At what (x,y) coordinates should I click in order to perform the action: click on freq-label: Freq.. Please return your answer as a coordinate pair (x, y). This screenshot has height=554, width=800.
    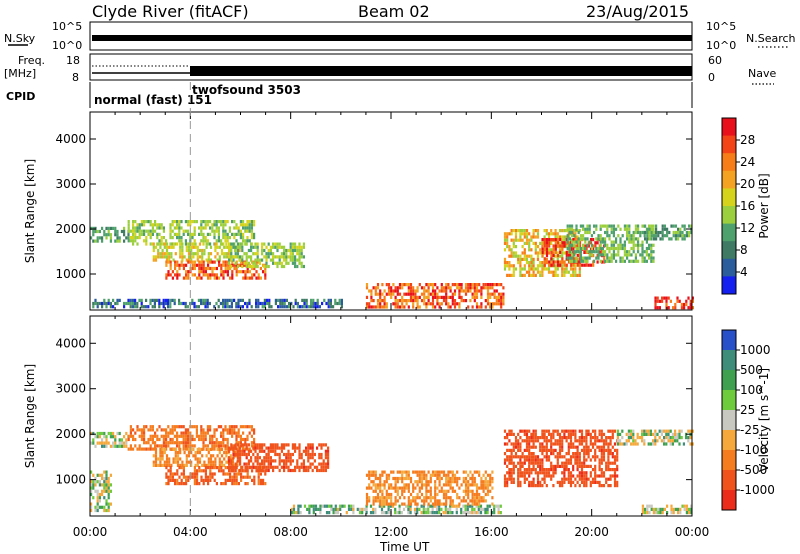
    Looking at the image, I should click on (31, 60).